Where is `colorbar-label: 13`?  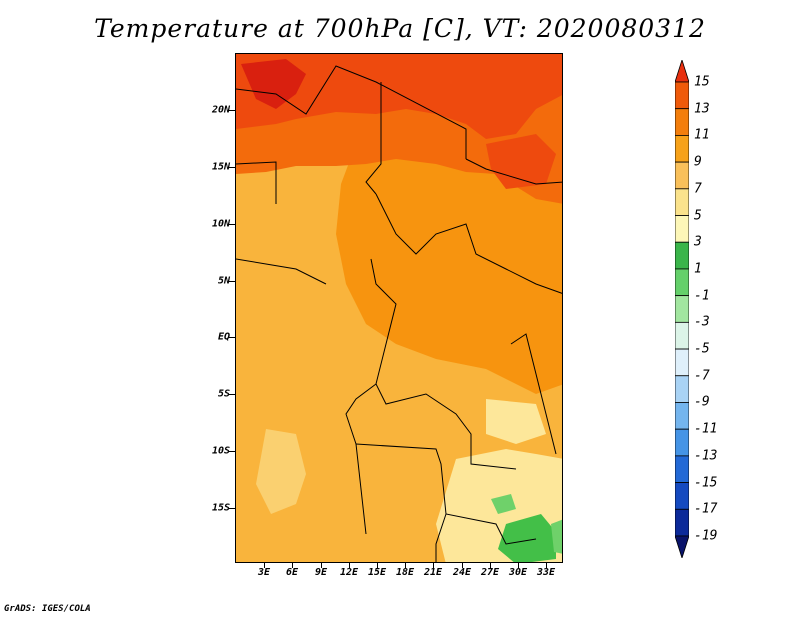
colorbar-label: 13 is located at coordinates (702, 109).